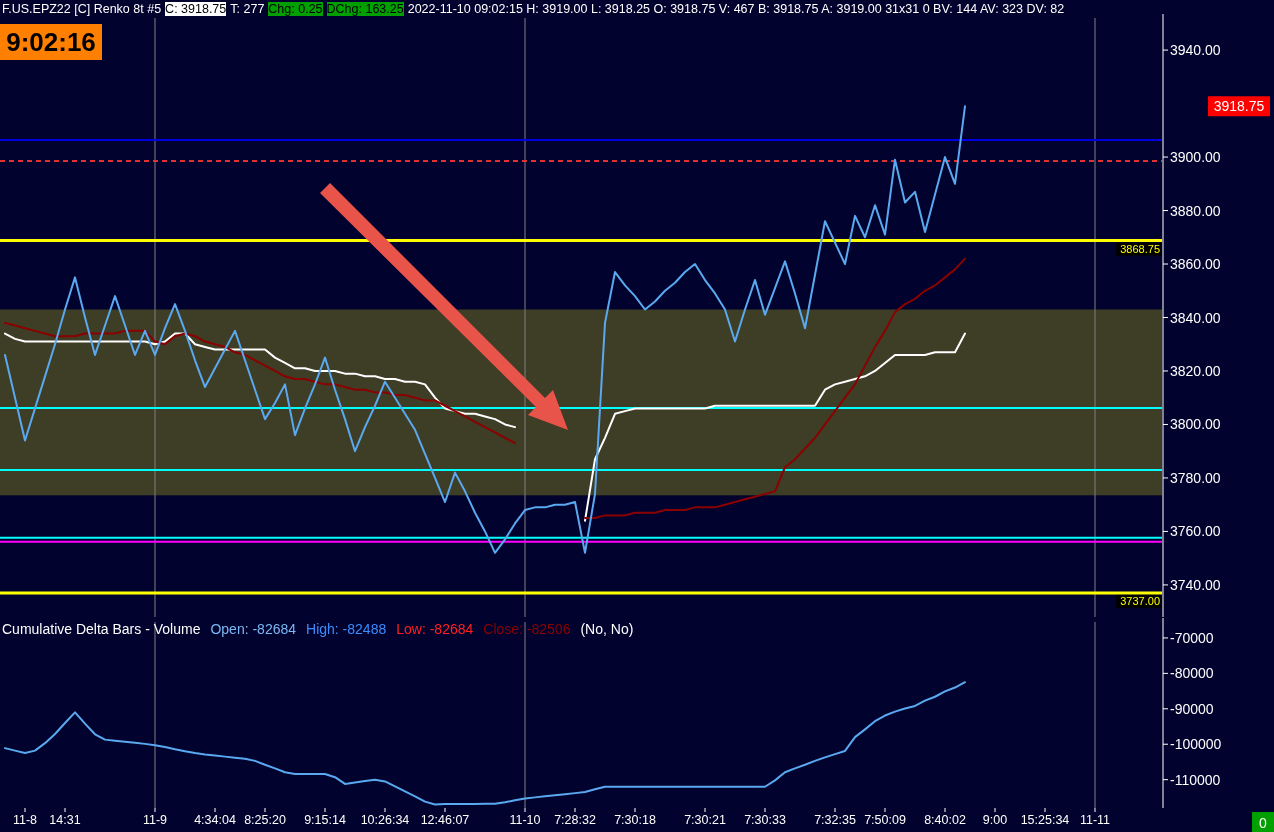  What do you see at coordinates (325, 820) in the screenshot?
I see `x-tick-label: 9:15:14` at bounding box center [325, 820].